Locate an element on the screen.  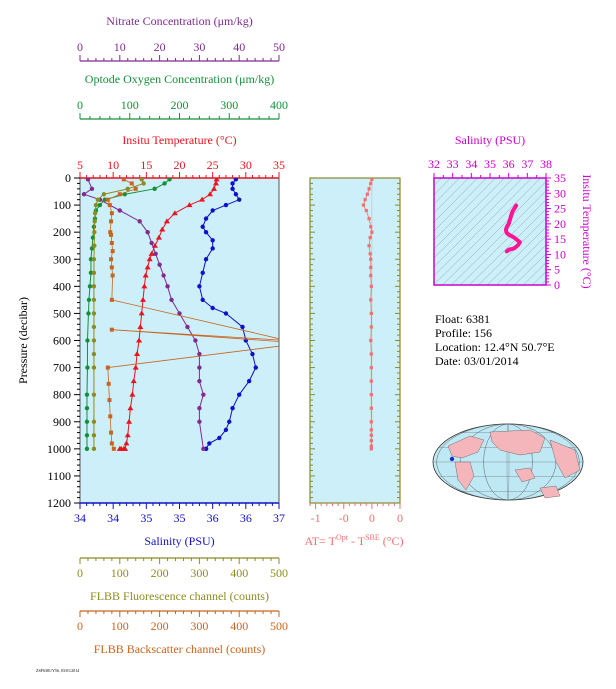
salinity-tick-label: 35 is located at coordinates (146, 518).